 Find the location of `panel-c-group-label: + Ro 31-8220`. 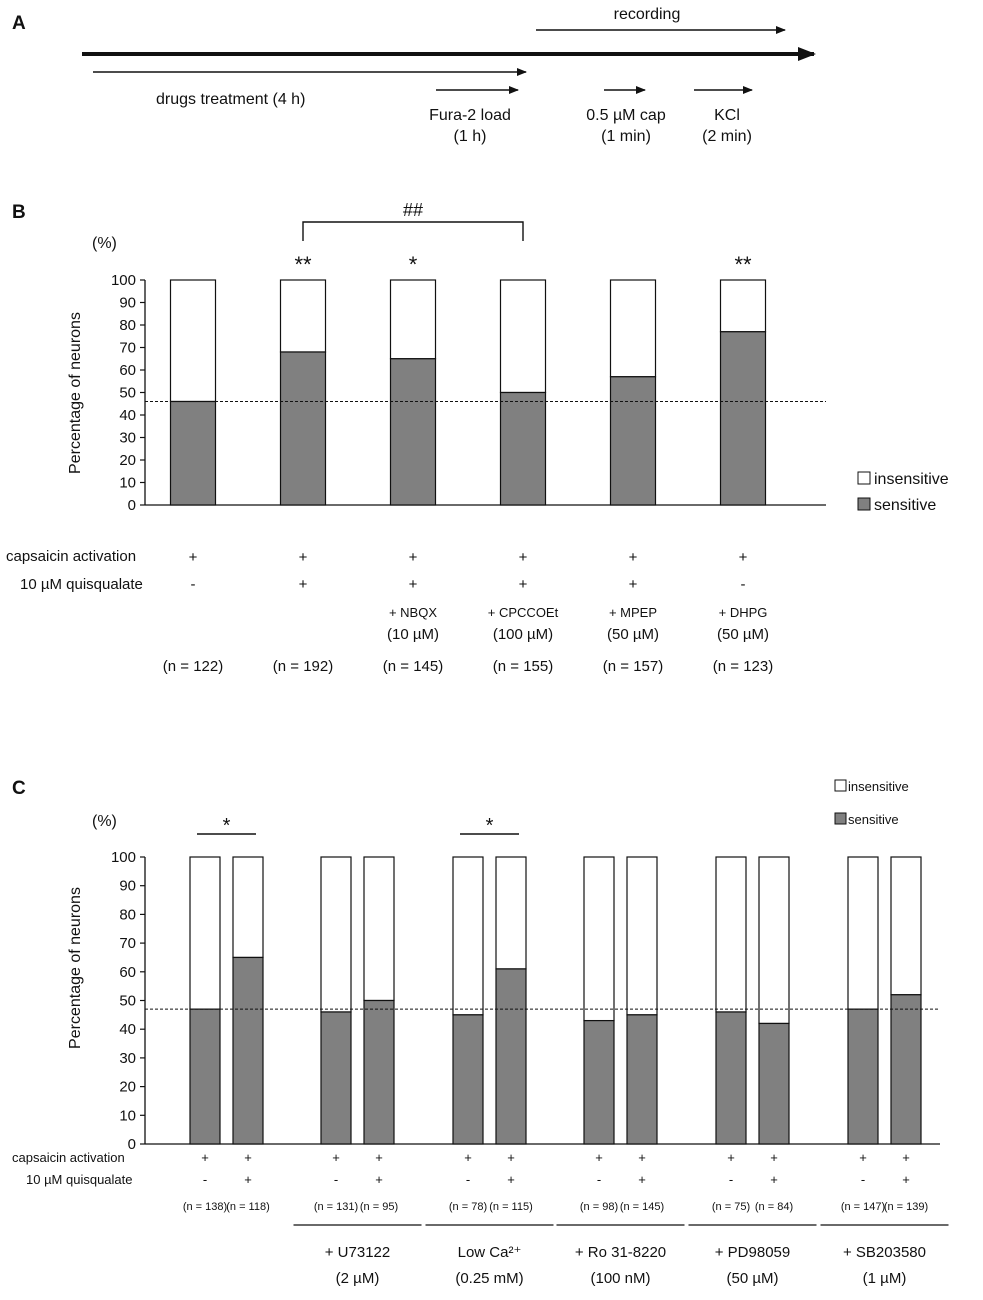

panel-c-group-label: + Ro 31-8220 is located at coordinates (620, 1252).